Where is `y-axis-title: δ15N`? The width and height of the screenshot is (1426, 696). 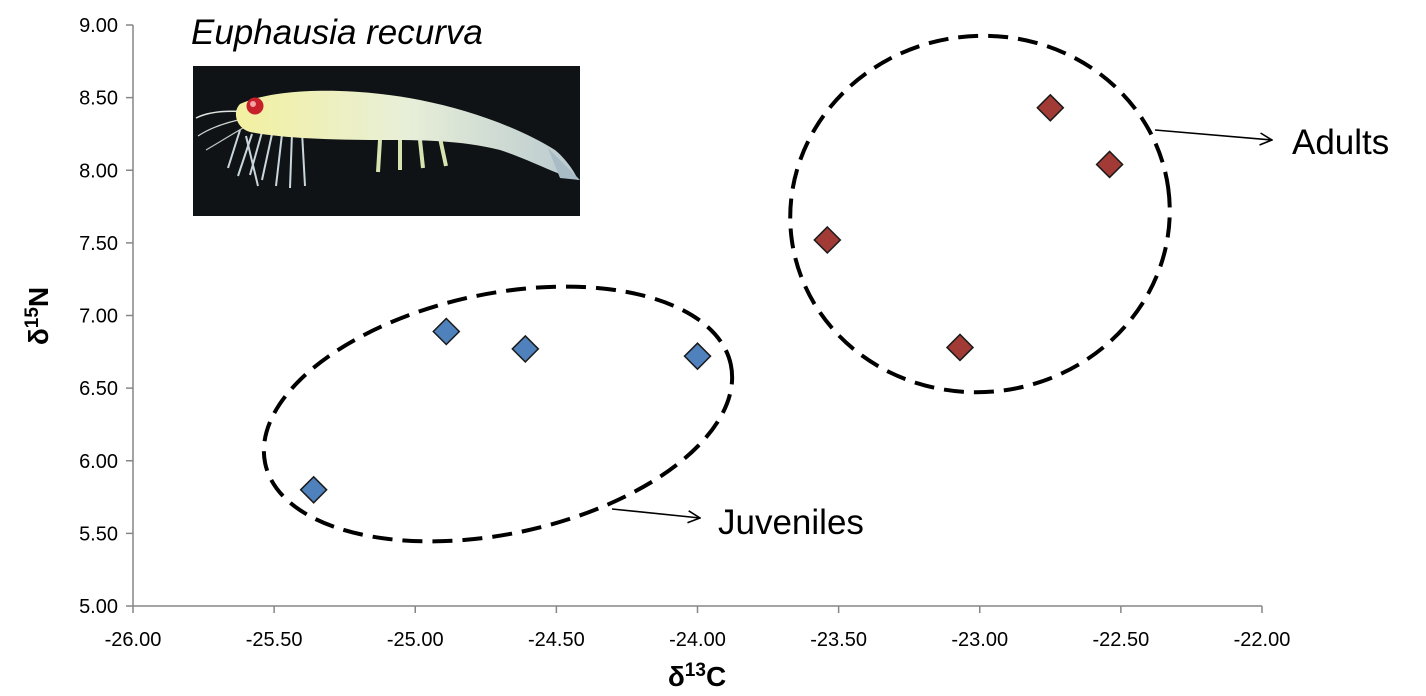
y-axis-title: δ15N is located at coordinates (38, 316).